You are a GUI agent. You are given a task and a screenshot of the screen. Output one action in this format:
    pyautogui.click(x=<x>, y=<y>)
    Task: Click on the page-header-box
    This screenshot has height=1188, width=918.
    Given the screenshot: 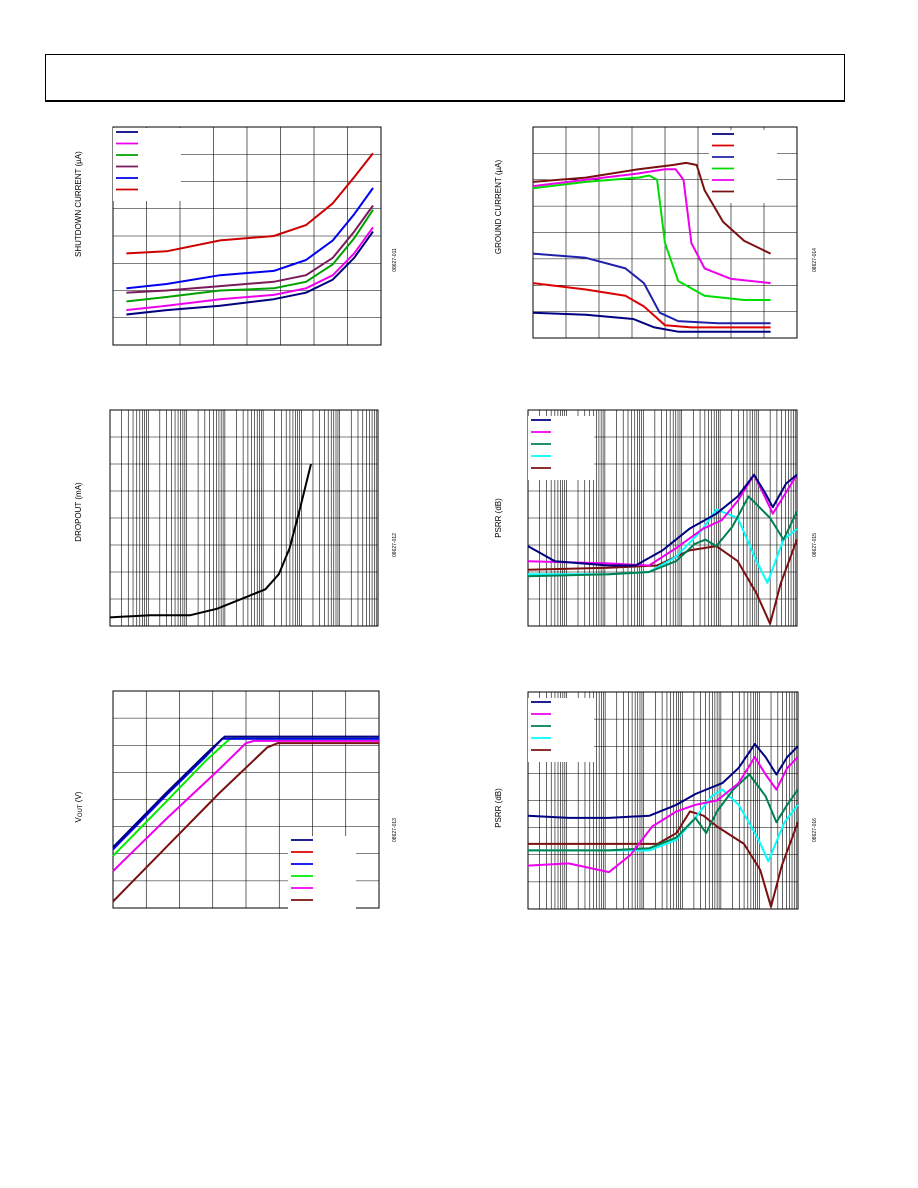 What is the action you would take?
    pyautogui.click(x=445, y=78)
    